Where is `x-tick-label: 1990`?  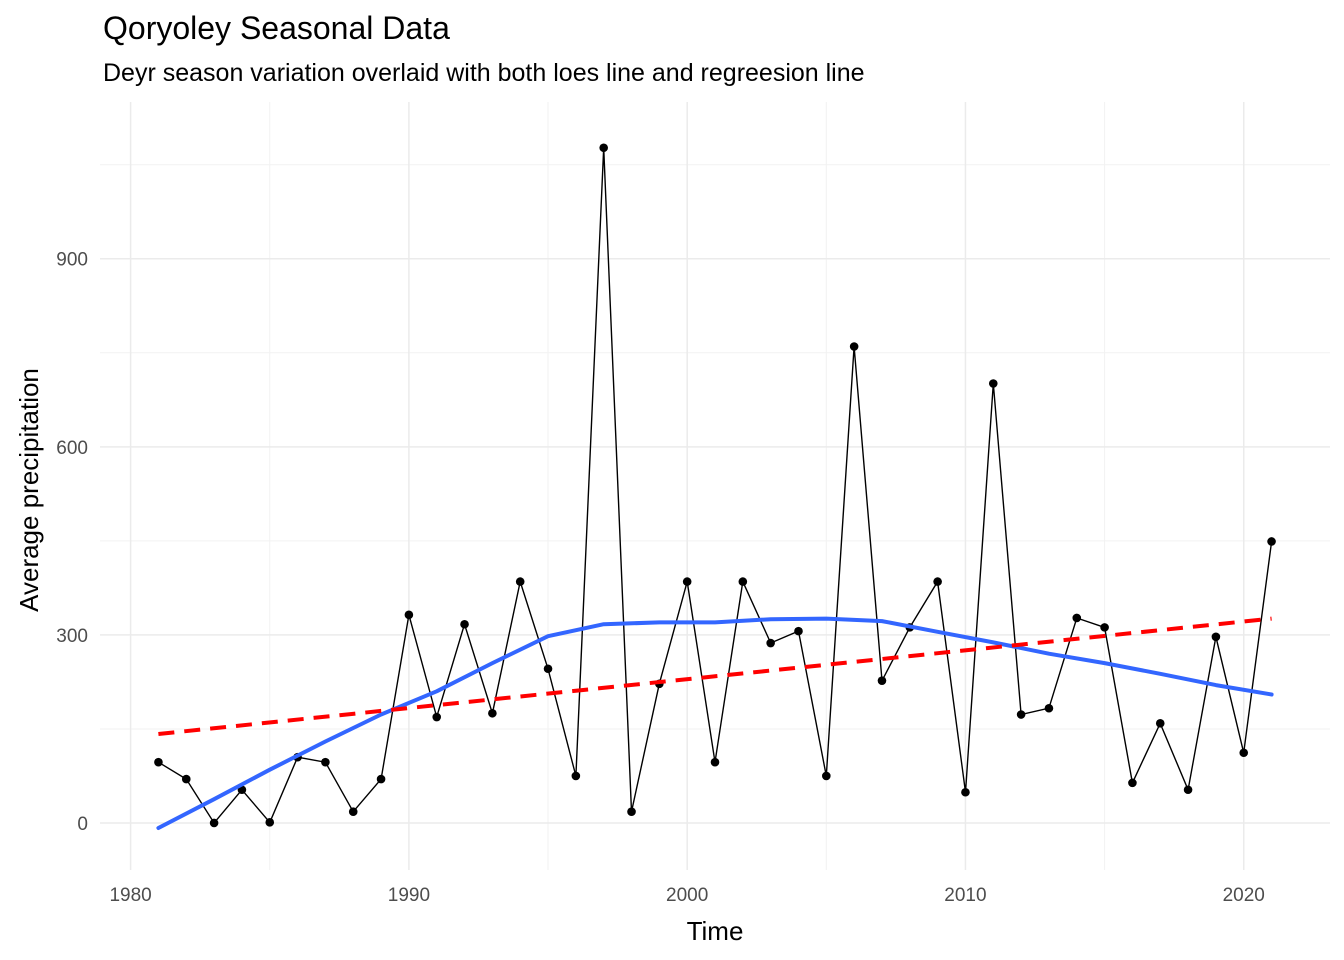
x-tick-label: 1990 is located at coordinates (409, 895).